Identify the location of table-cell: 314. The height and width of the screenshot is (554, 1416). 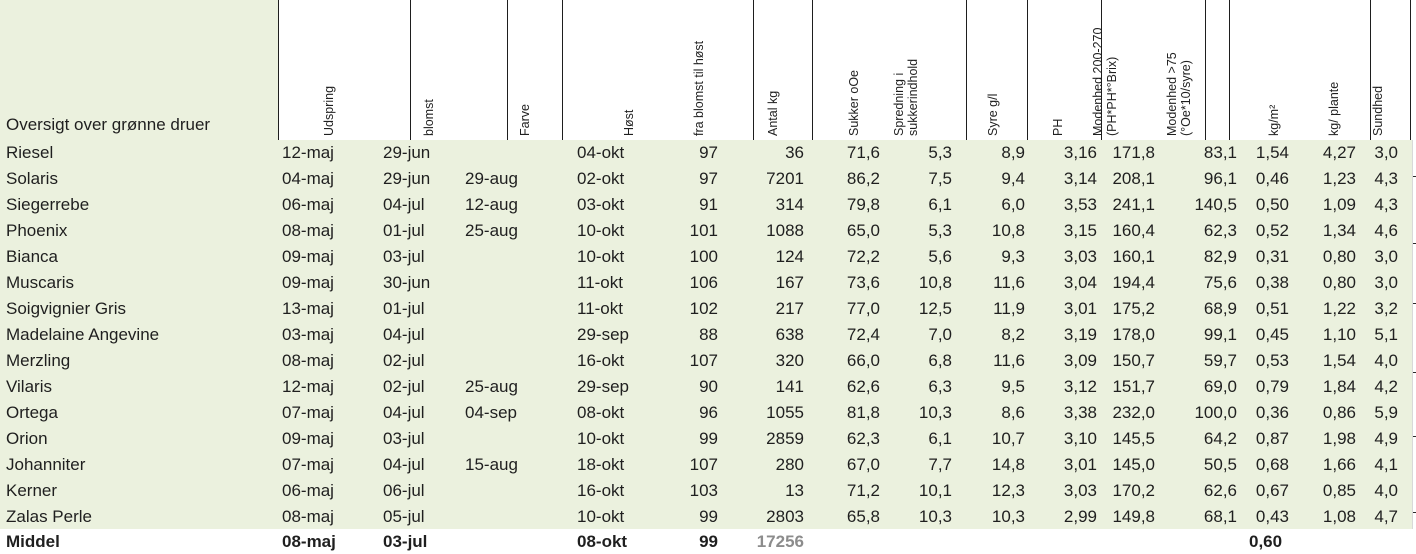
(789, 204).